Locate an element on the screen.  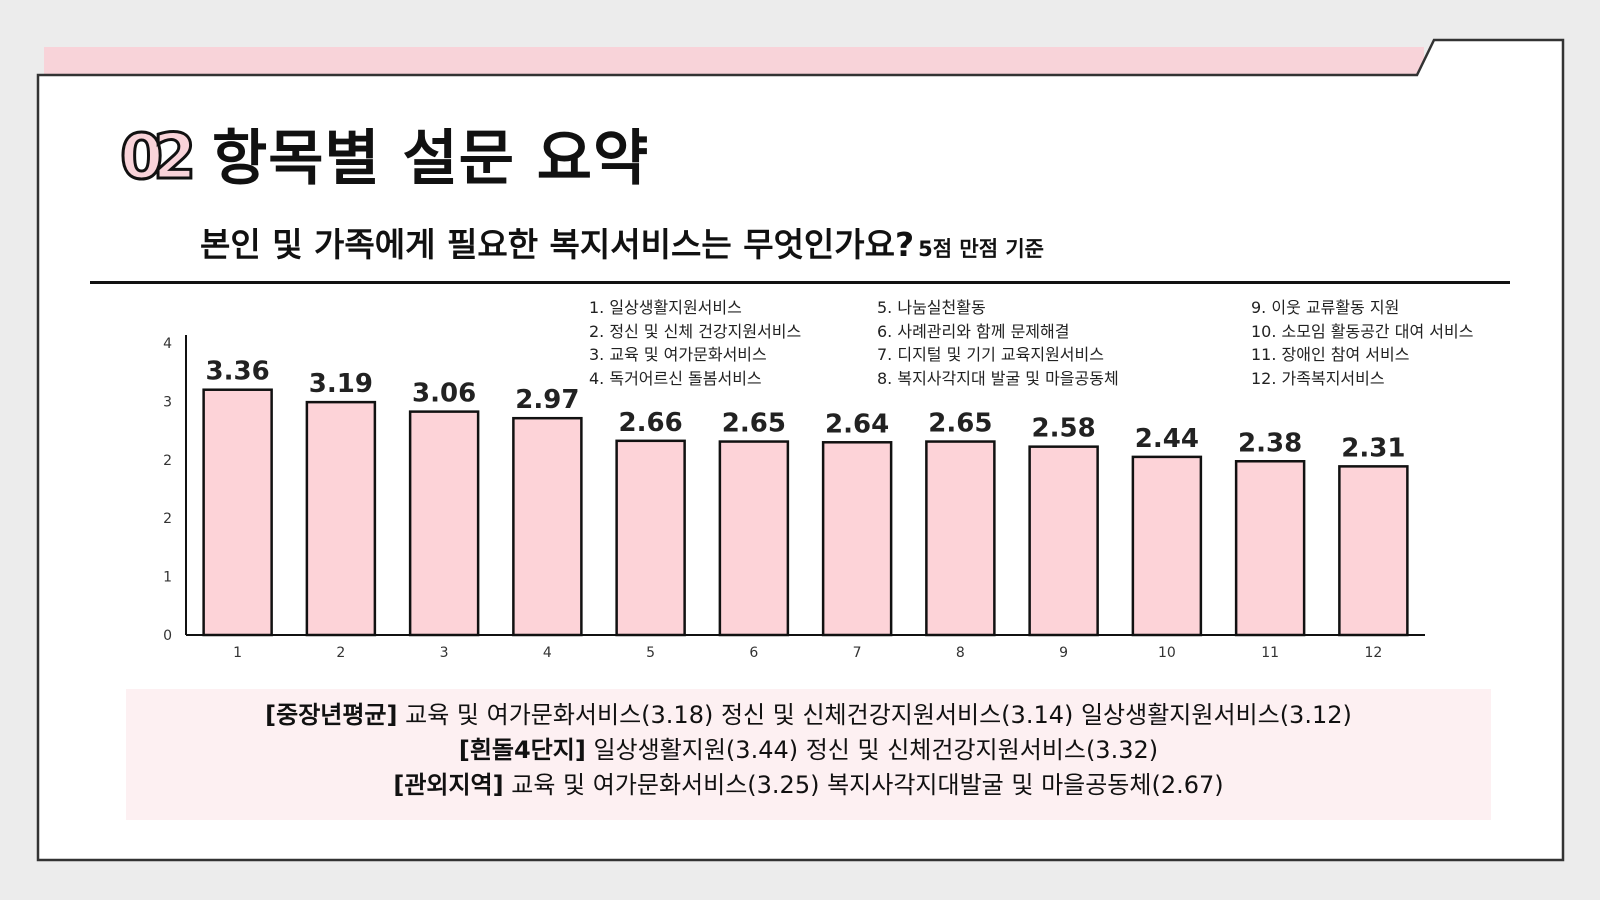
x-tick-label: 4 is located at coordinates (547, 653).